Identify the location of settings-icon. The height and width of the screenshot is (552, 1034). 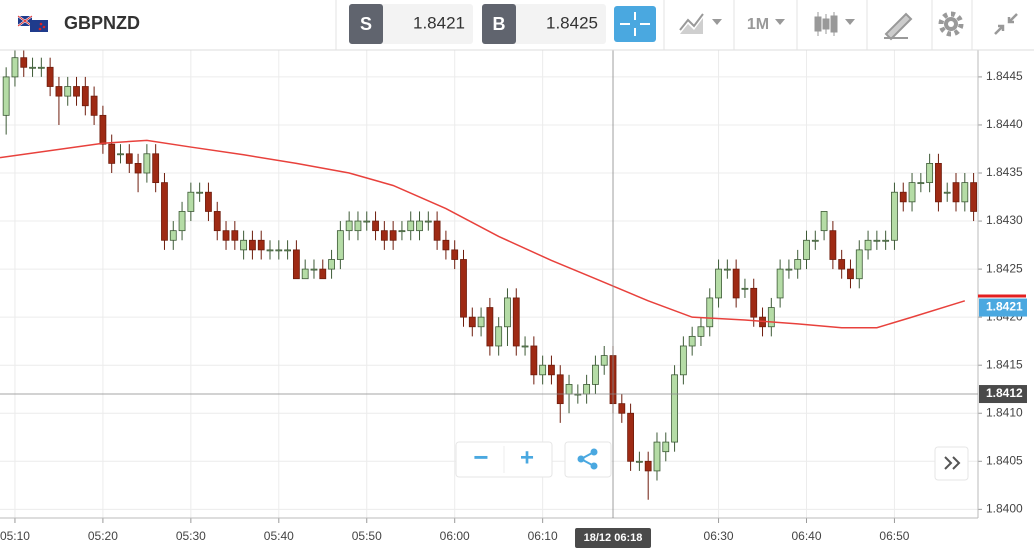
(951, 24).